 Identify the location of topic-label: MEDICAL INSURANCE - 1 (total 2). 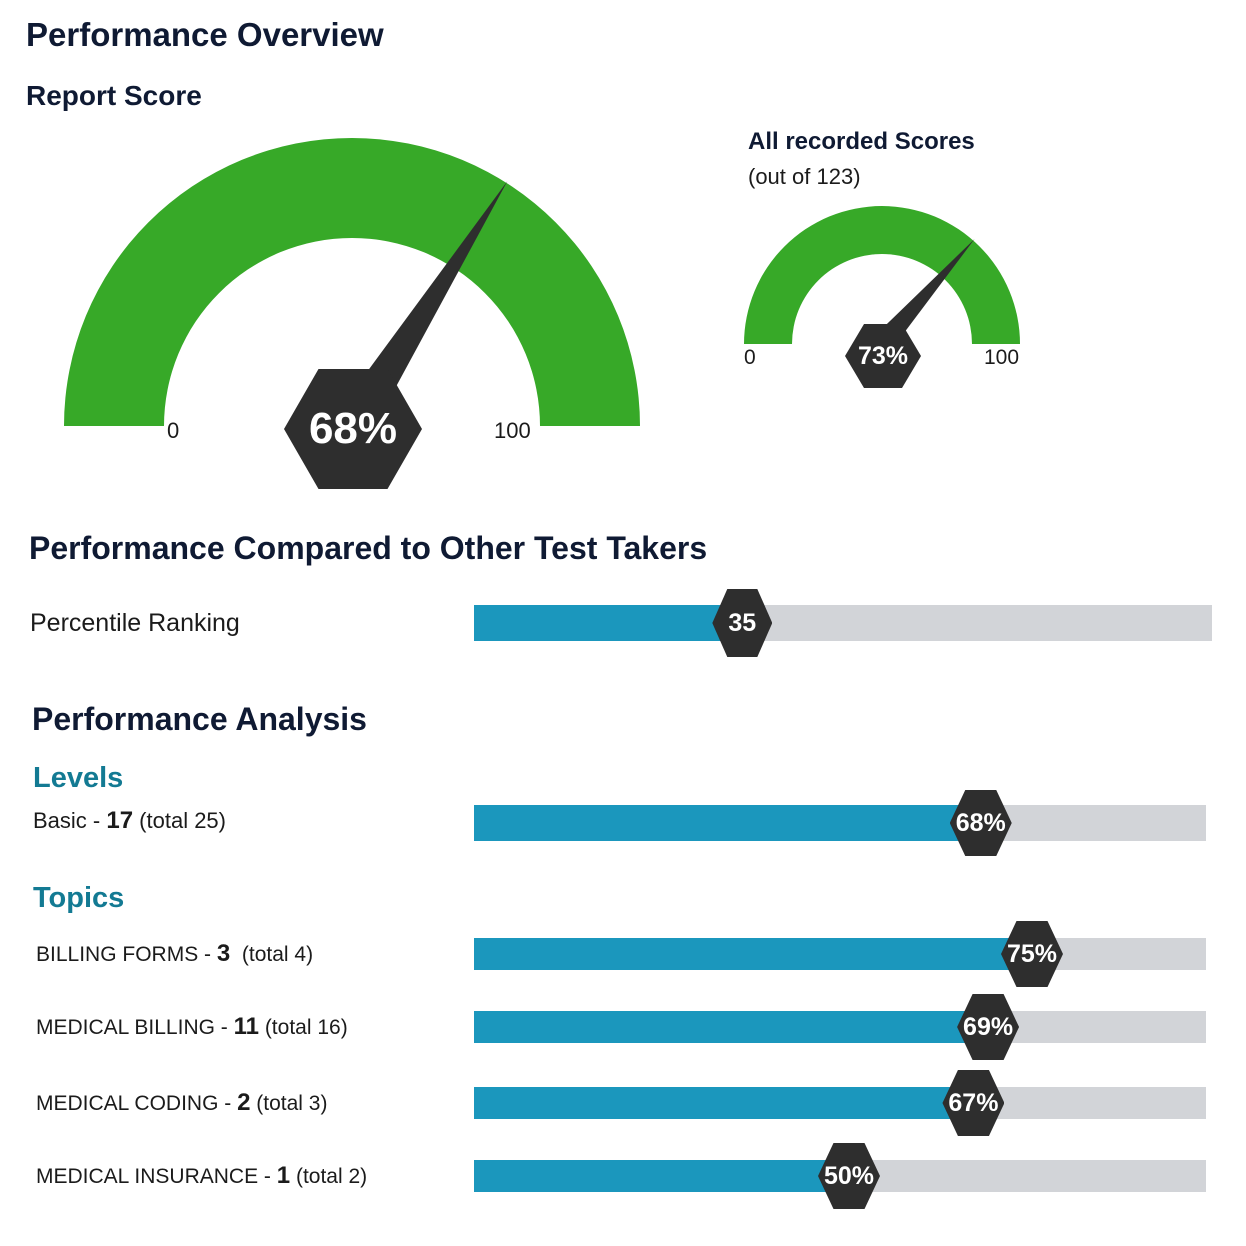
(201, 1176).